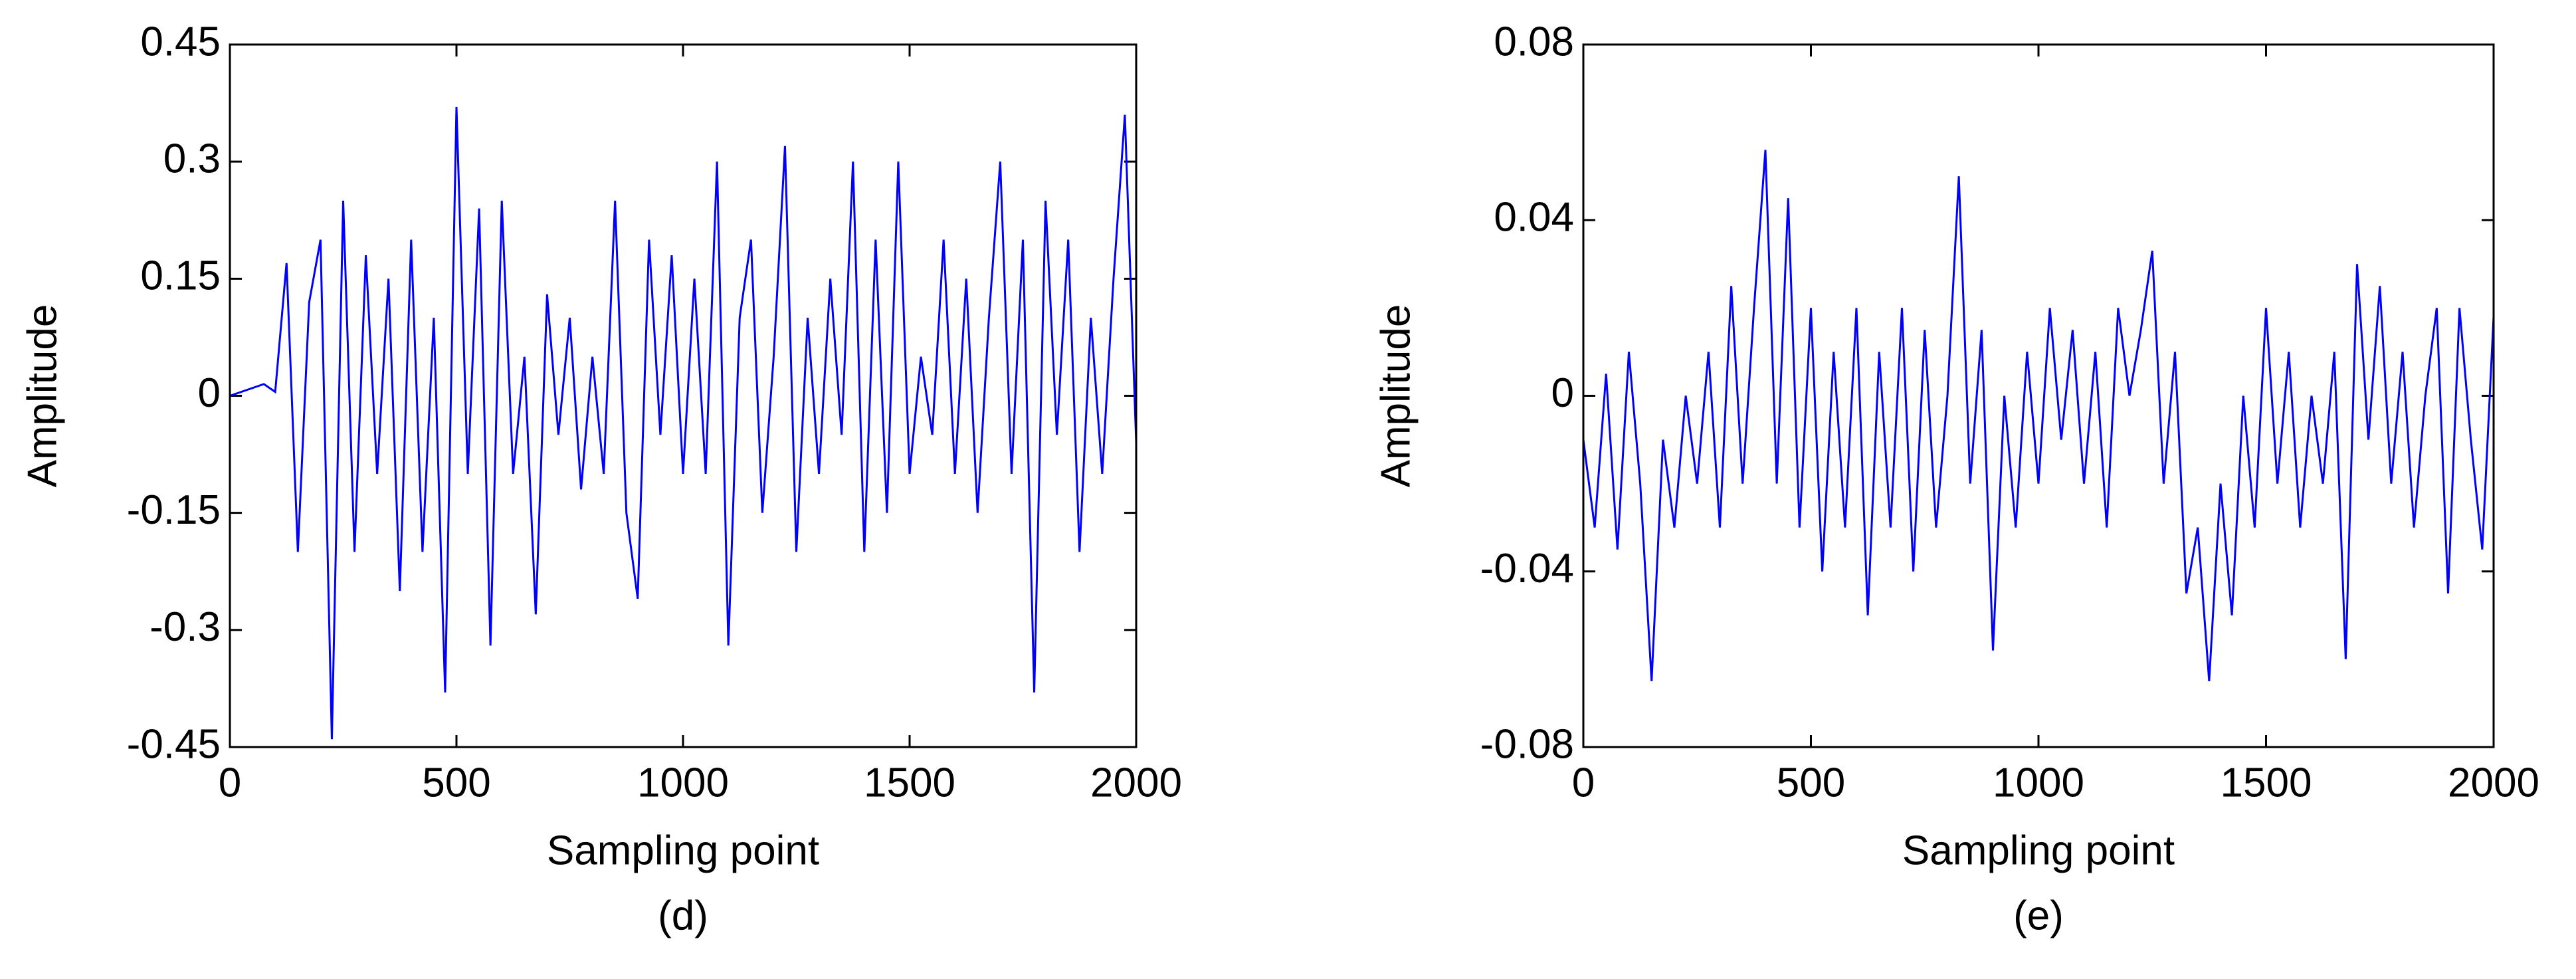 Image resolution: width=2576 pixels, height=979 pixels. What do you see at coordinates (1534, 218) in the screenshot?
I see `y-tick-label: 0.04` at bounding box center [1534, 218].